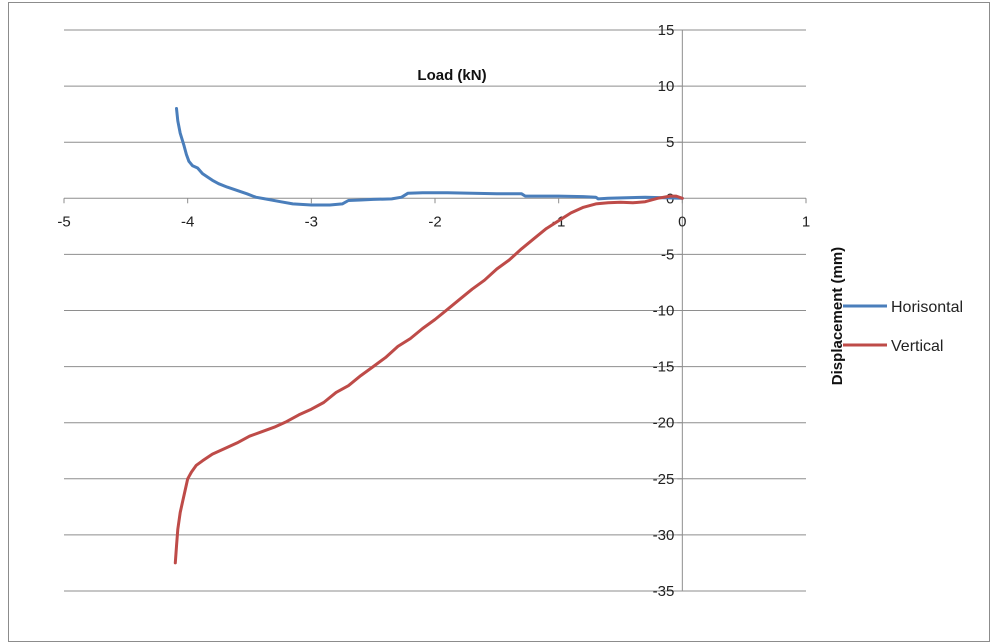  What do you see at coordinates (187, 221) in the screenshot?
I see `x-tick-label-1: -4` at bounding box center [187, 221].